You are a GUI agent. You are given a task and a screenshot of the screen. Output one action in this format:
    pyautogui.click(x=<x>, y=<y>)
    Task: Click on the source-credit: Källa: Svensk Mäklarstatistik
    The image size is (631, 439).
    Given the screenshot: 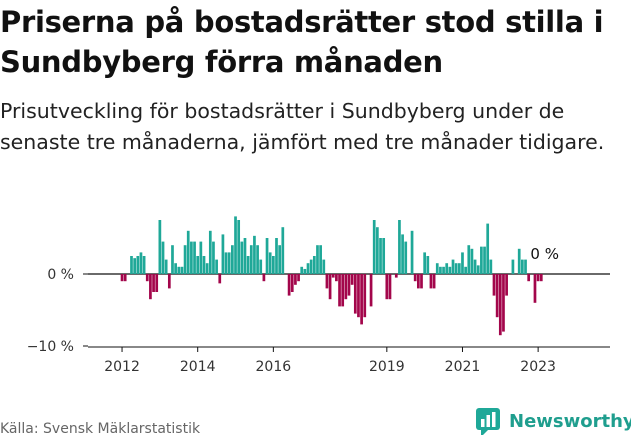 What is the action you would take?
    pyautogui.click(x=100, y=429)
    